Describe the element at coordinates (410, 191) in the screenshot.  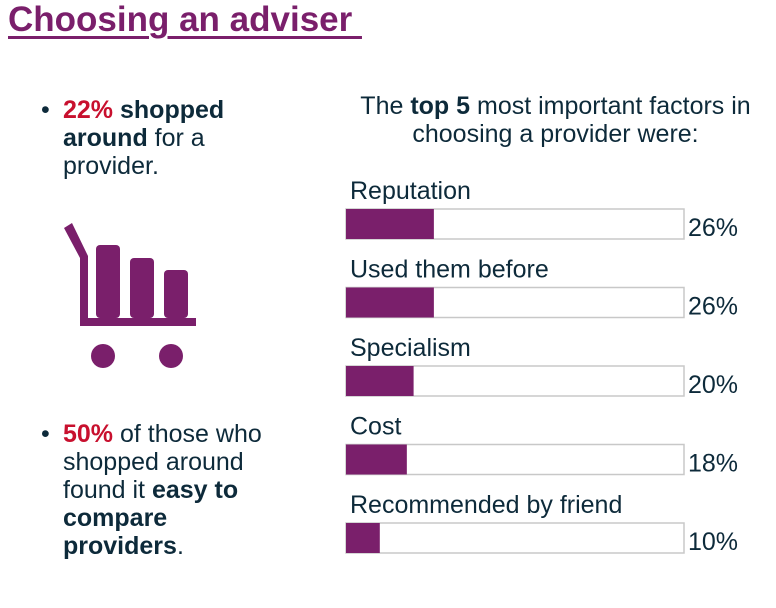
I see `bar-category-label: Reputation` at that location.